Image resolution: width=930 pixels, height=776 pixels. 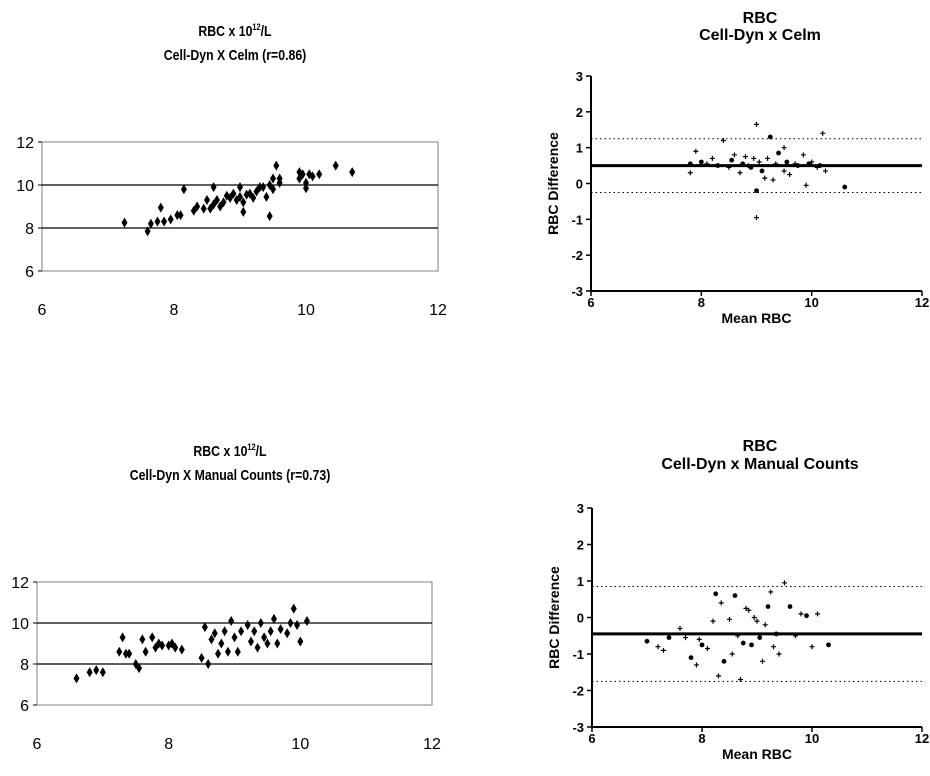 What do you see at coordinates (235, 55) in the screenshot?
I see `scatter-celm-subtitle: Cell-Dyn X Celm (r=0.86)` at bounding box center [235, 55].